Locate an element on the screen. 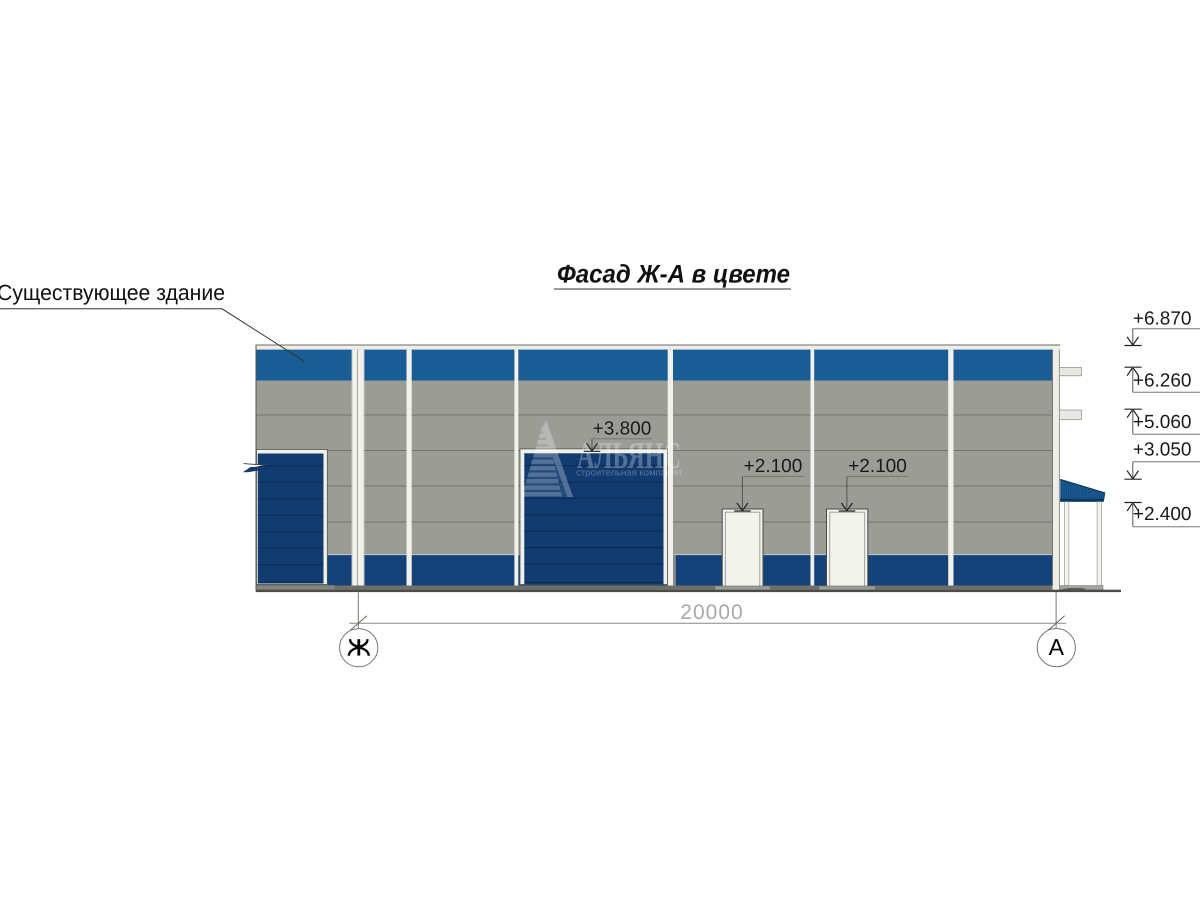 The width and height of the screenshot is (1200, 900). svg-text: +6.260 is located at coordinates (1162, 381).